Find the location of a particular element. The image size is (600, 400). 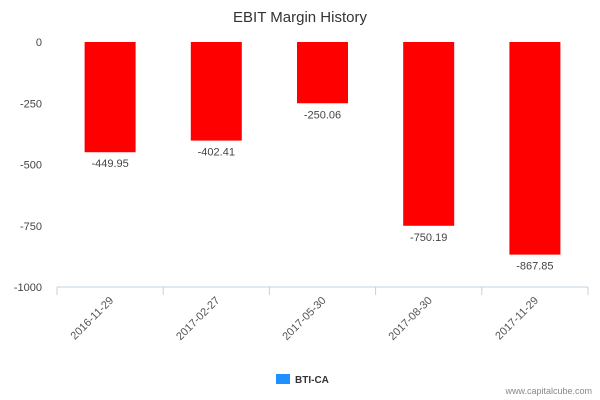

legend-swatch is located at coordinates (283, 379).